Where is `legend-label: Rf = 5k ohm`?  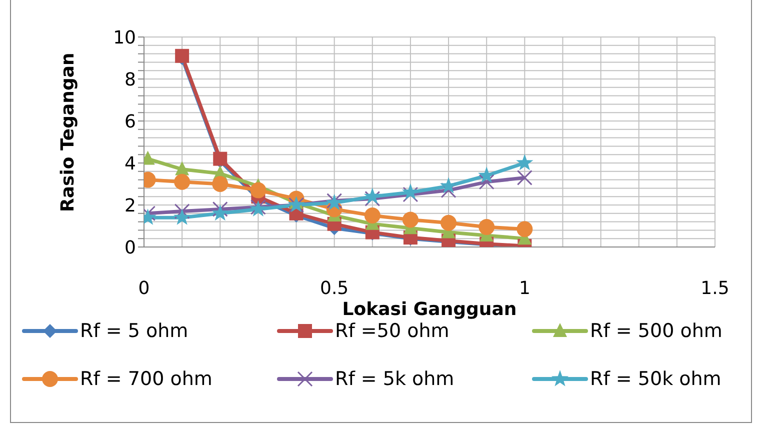 legend-label: Rf = 5k ohm is located at coordinates (394, 379).